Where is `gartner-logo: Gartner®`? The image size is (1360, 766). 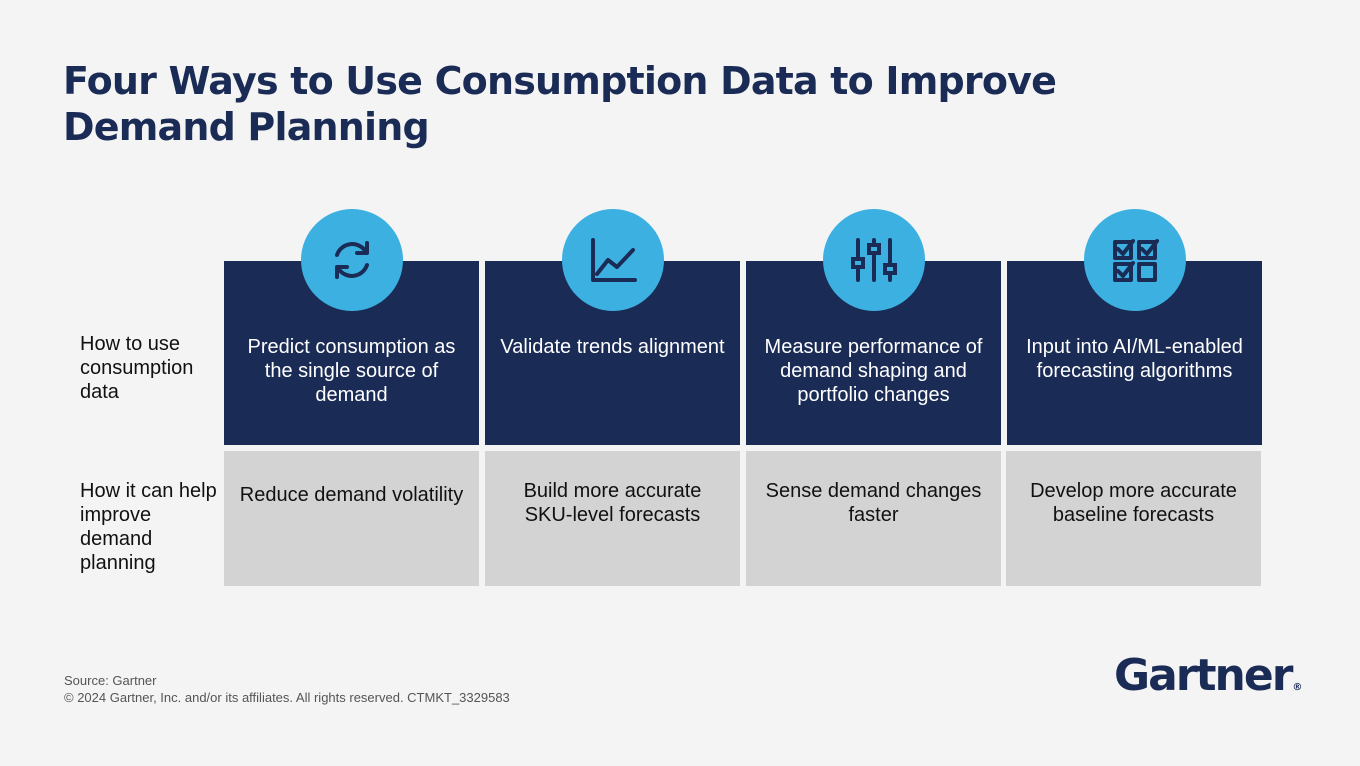 gartner-logo: Gartner® is located at coordinates (1208, 675).